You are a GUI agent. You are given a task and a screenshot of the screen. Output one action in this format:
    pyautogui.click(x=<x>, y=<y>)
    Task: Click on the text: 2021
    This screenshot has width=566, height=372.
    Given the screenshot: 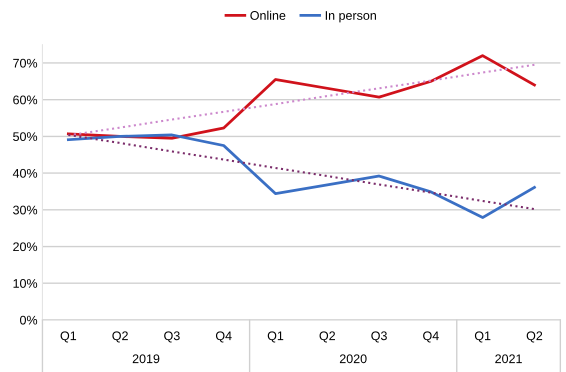 What is the action you would take?
    pyautogui.click(x=508, y=359)
    